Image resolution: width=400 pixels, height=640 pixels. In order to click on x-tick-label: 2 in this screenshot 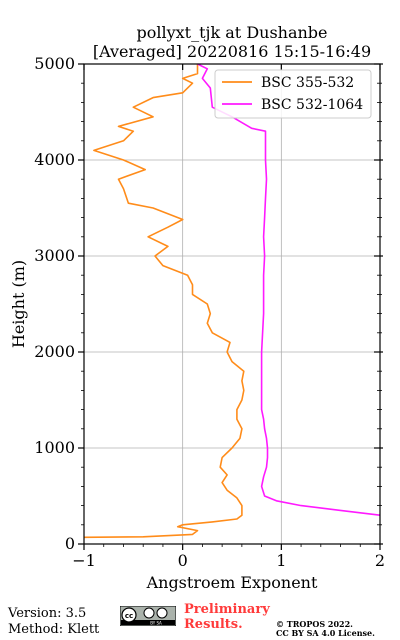, I will do `click(380, 560)`.